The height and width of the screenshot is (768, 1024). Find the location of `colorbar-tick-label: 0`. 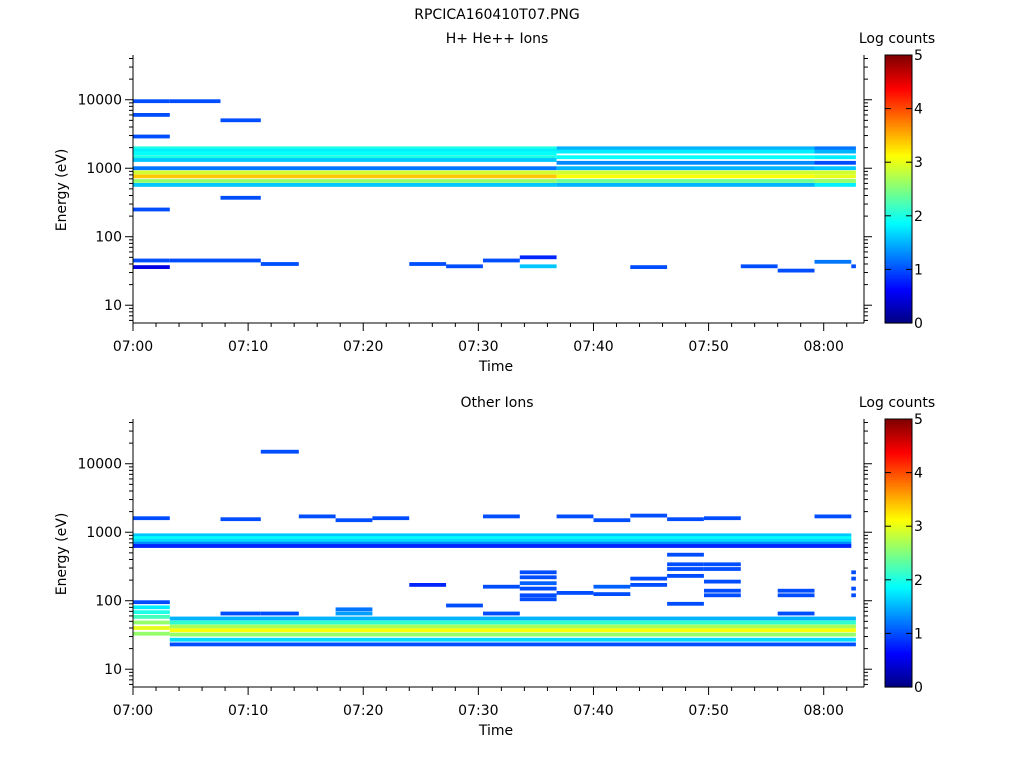

colorbar-tick-label: 0 is located at coordinates (918, 688).